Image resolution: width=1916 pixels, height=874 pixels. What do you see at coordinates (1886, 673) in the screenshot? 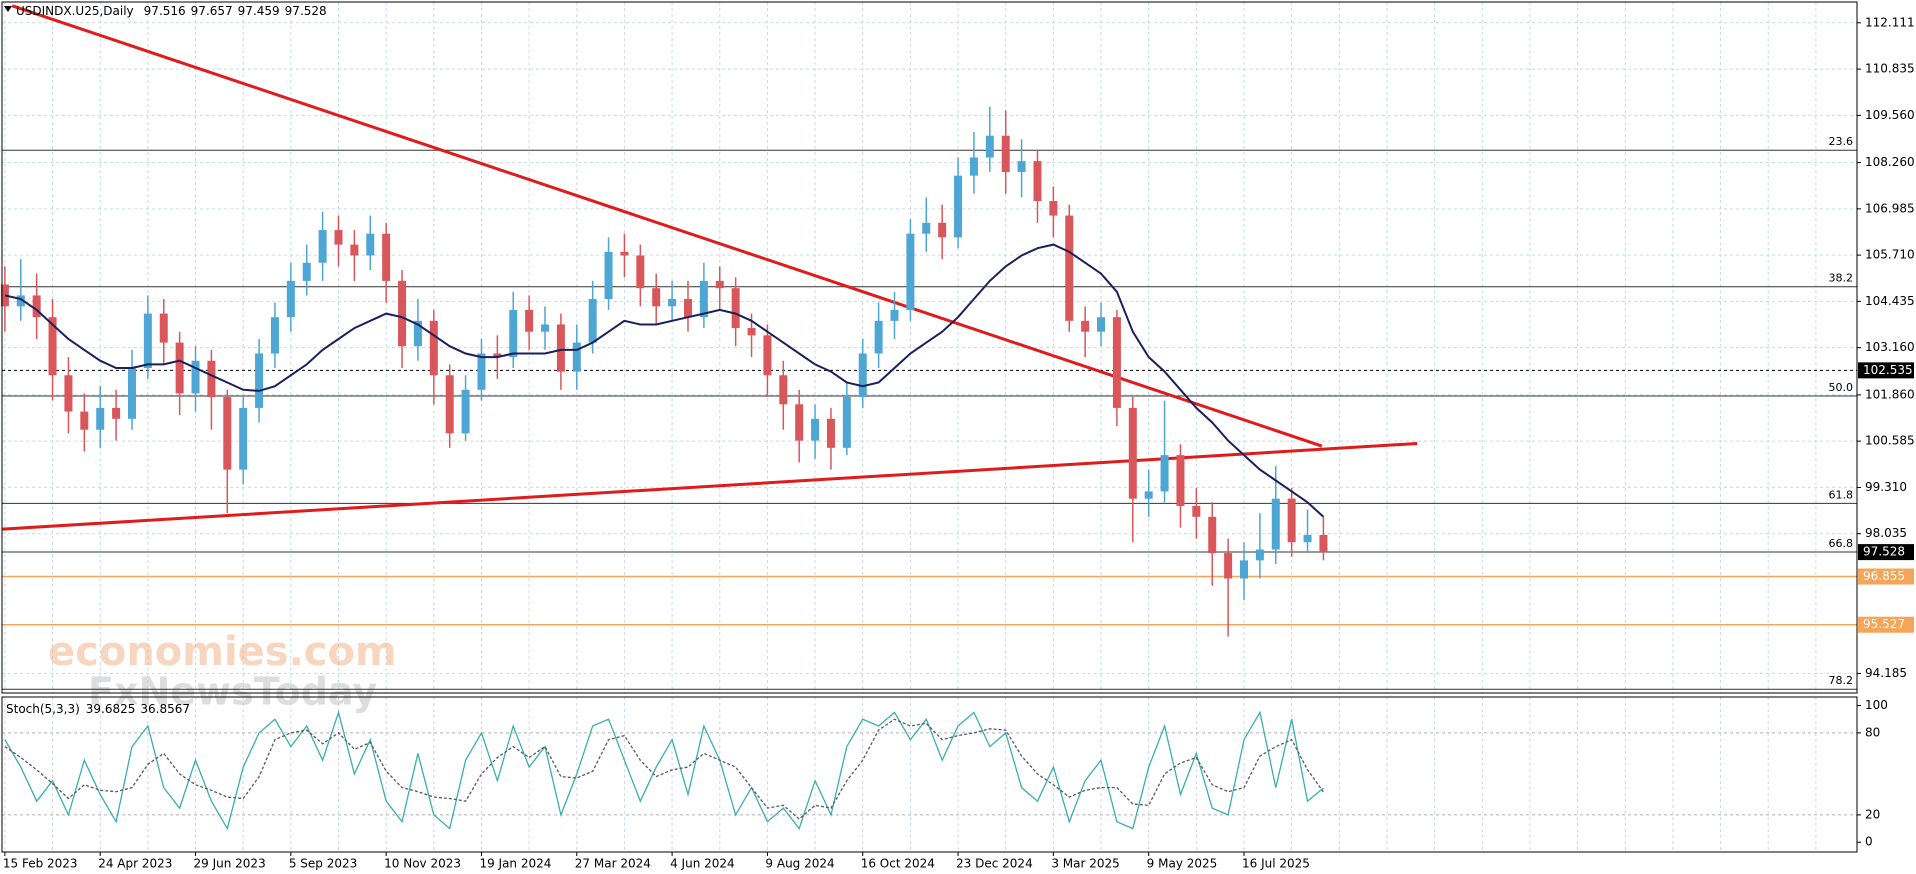
I see `y-tick-label: 94.185` at bounding box center [1886, 673].